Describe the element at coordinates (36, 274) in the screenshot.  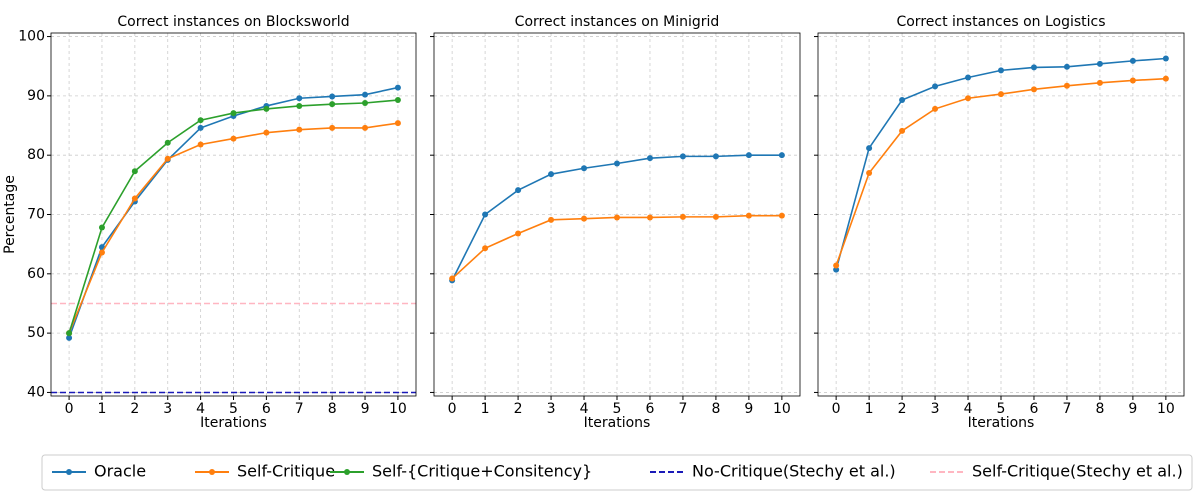
I see `y-tick-label: 60` at that location.